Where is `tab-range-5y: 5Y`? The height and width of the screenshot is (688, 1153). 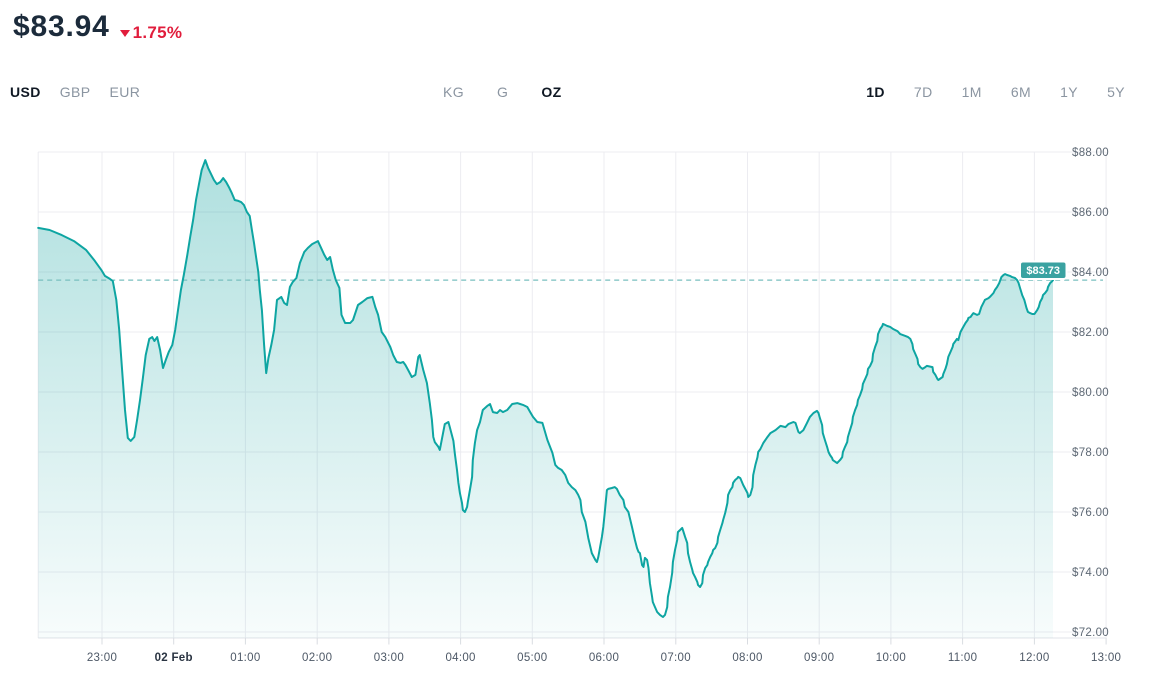 tab-range-5y: 5Y is located at coordinates (1116, 92).